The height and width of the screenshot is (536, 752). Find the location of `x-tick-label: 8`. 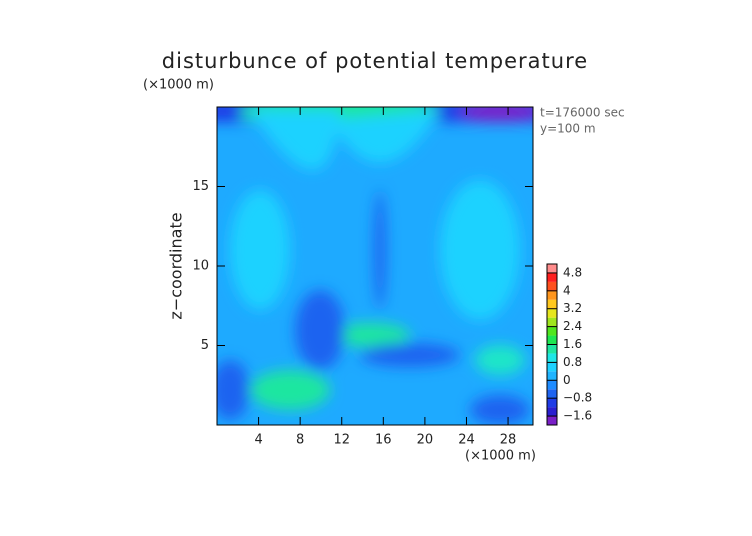

x-tick-label: 8 is located at coordinates (300, 440).